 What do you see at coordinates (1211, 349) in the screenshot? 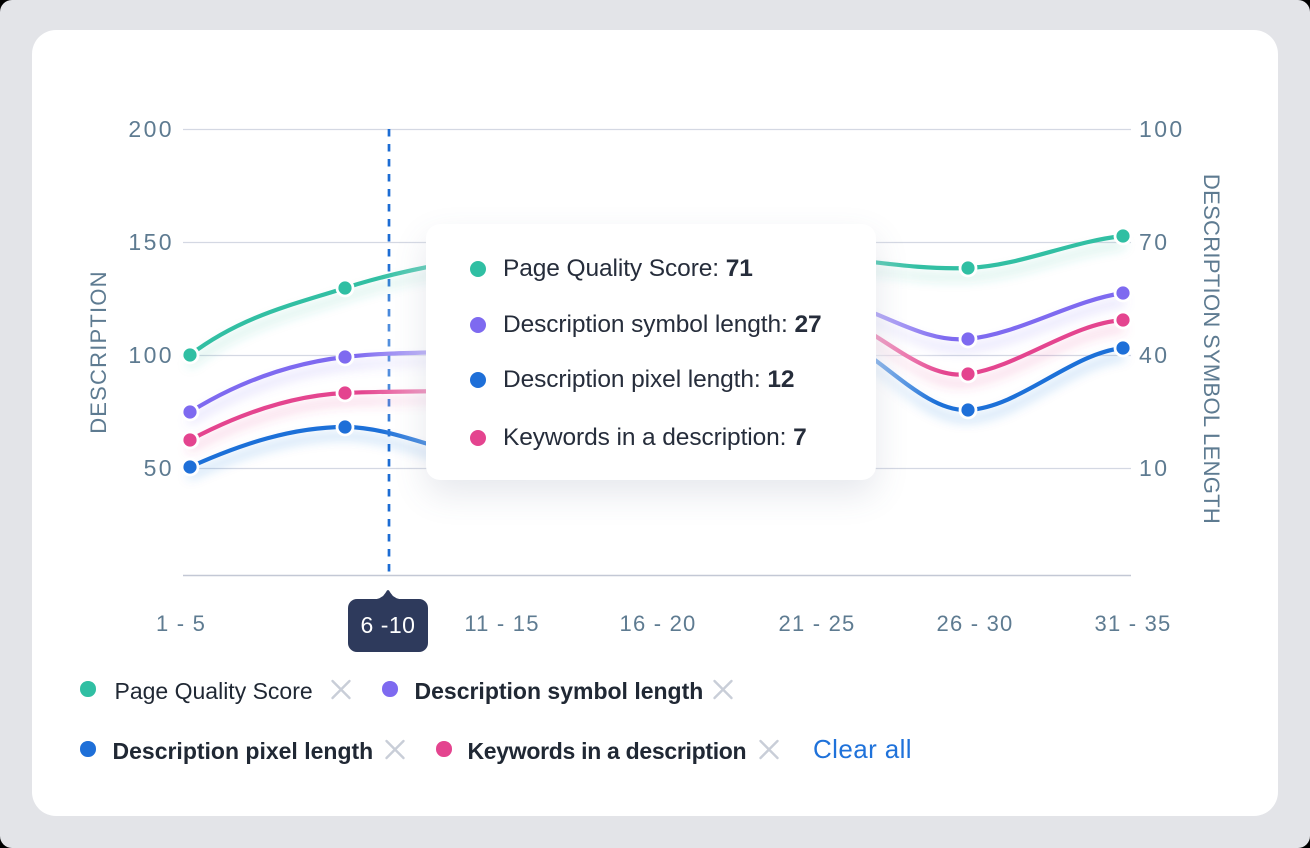
I see `svg-text: DESCRIPTION SYMBOL LENGTH` at bounding box center [1211, 349].